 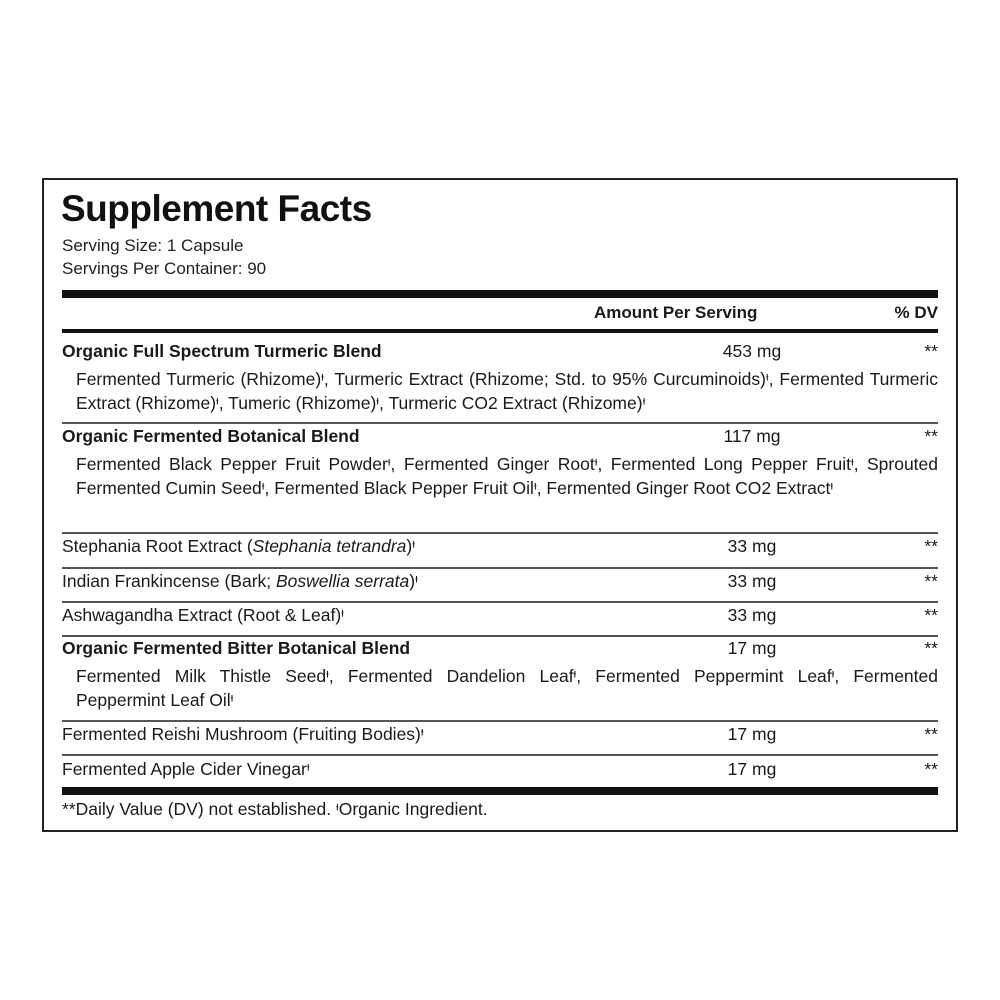 What do you see at coordinates (676, 312) in the screenshot?
I see `amount-header: Amount Per Serving` at bounding box center [676, 312].